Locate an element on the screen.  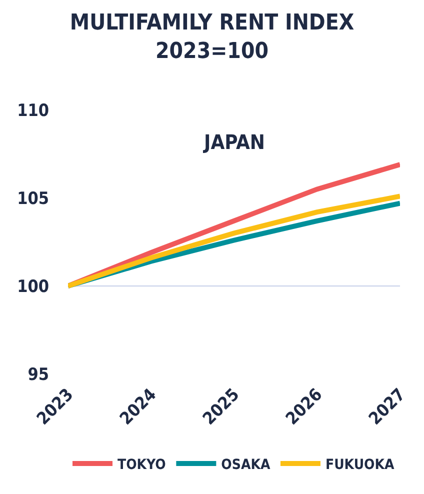
y-tick-label: 100 is located at coordinates (33, 286).